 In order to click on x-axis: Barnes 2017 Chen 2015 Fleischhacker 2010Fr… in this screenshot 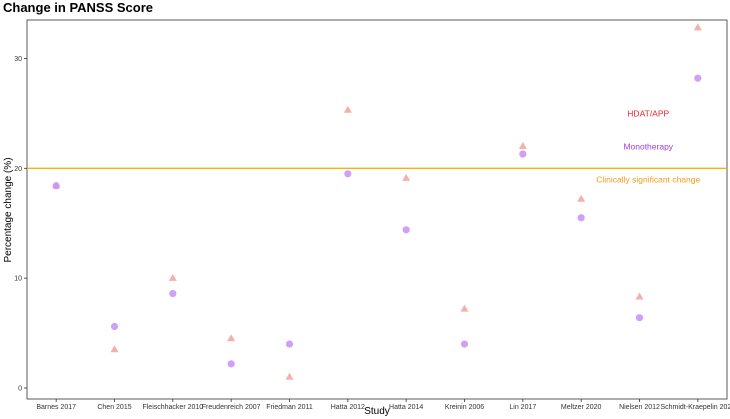, I will do `click(383, 405)`.